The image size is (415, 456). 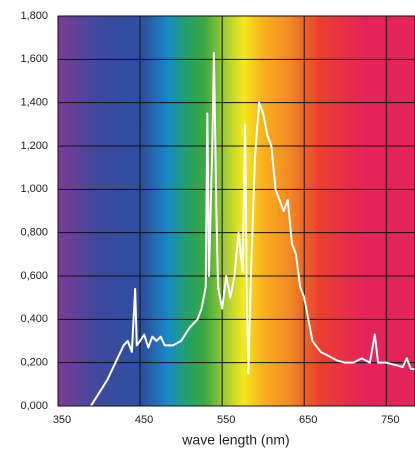 I want to click on y-tick-label: 1,200, so click(x=34, y=146).